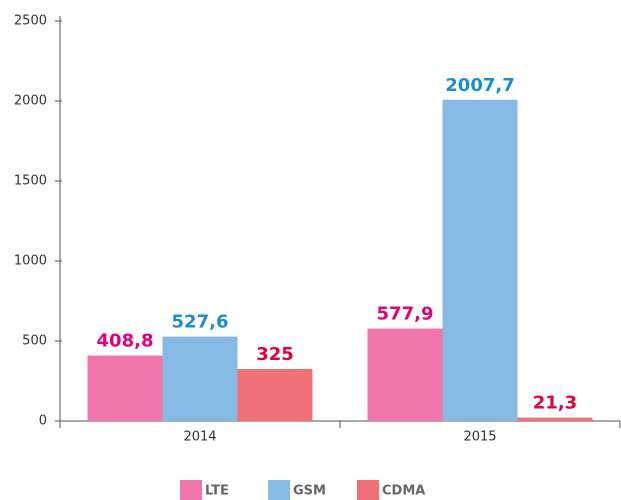 Image resolution: width=621 pixels, height=500 pixels. What do you see at coordinates (403, 491) in the screenshot?
I see `legend-label: CDMA` at bounding box center [403, 491].